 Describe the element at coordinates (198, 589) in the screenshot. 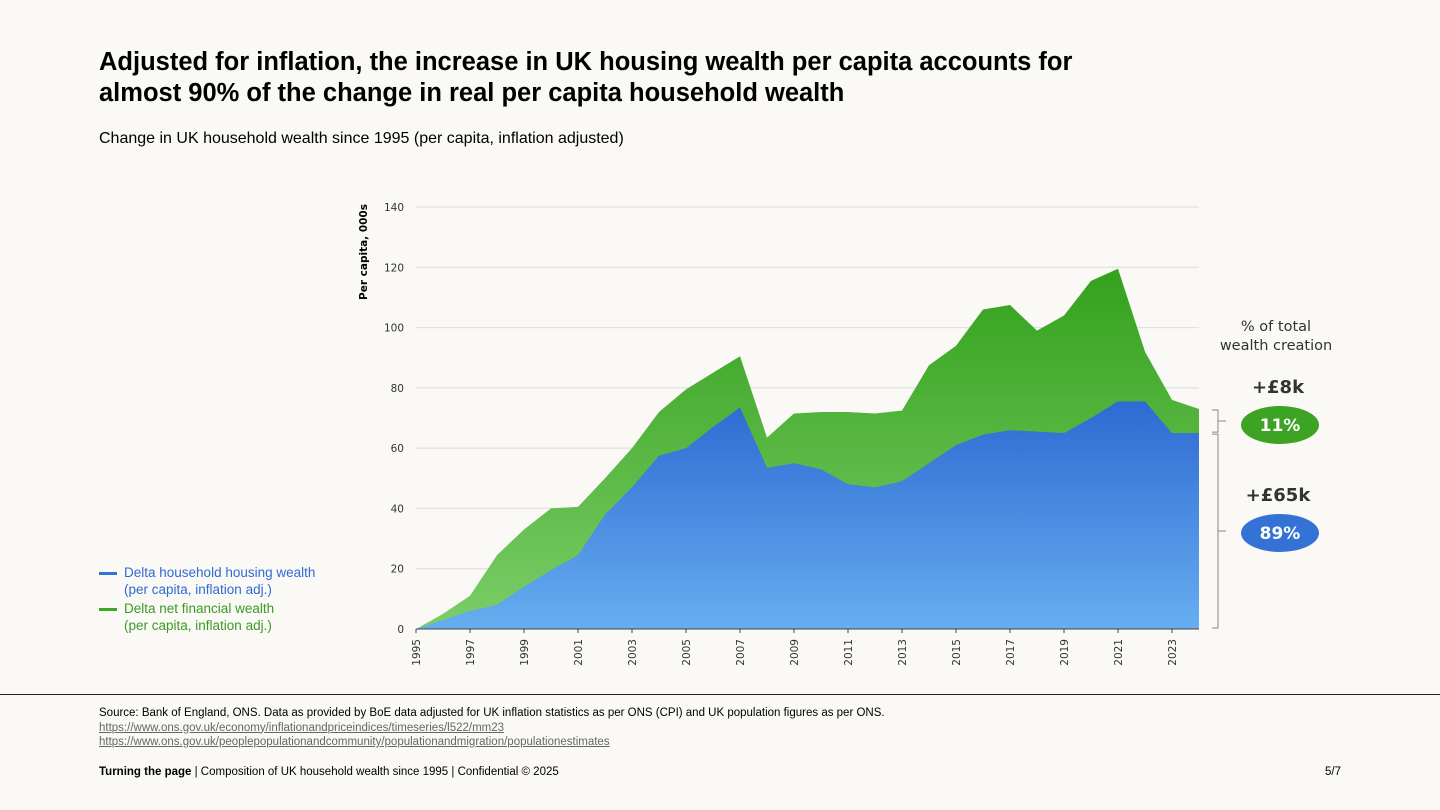

I see `legend-label-housing-sub: (per capita, inflation adj.)` at that location.